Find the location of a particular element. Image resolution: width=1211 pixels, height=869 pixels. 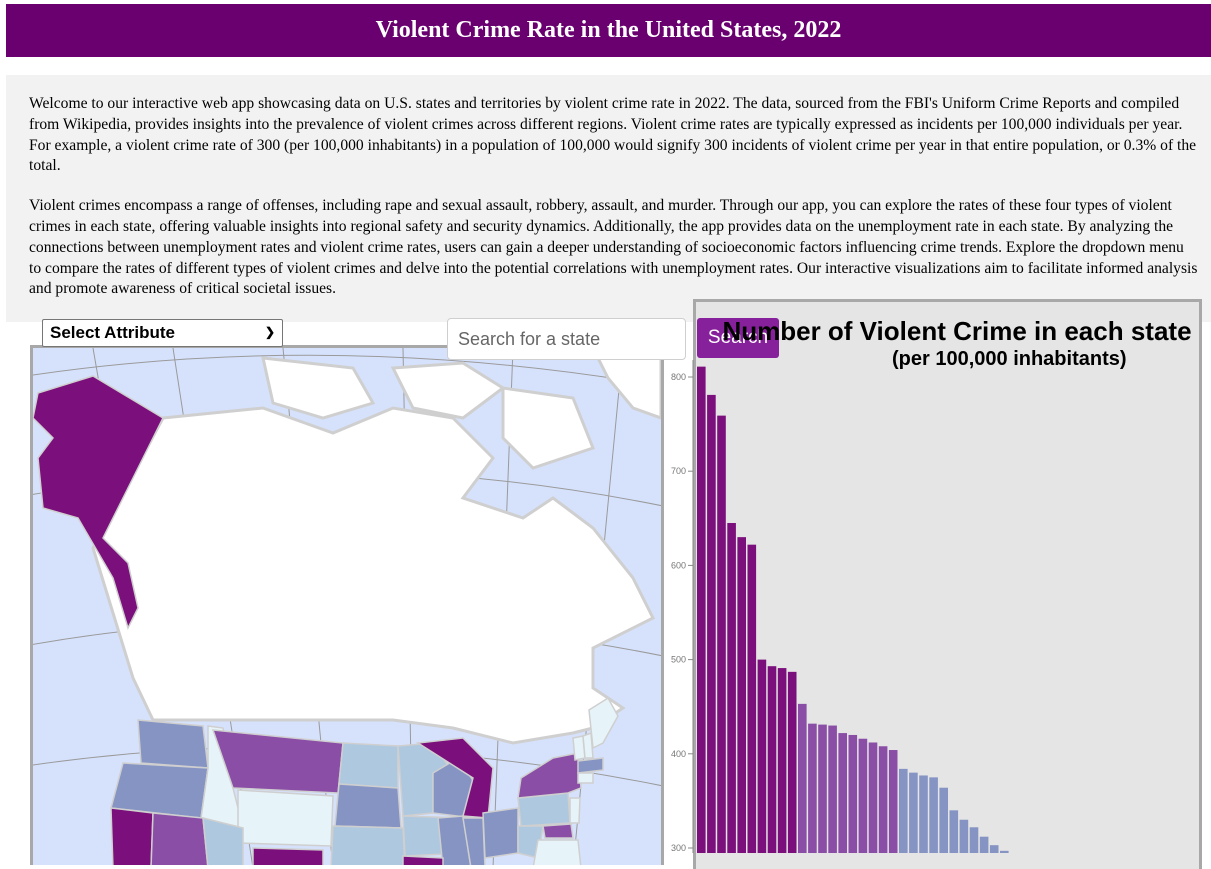

state-maryland is located at coordinates (558, 831).